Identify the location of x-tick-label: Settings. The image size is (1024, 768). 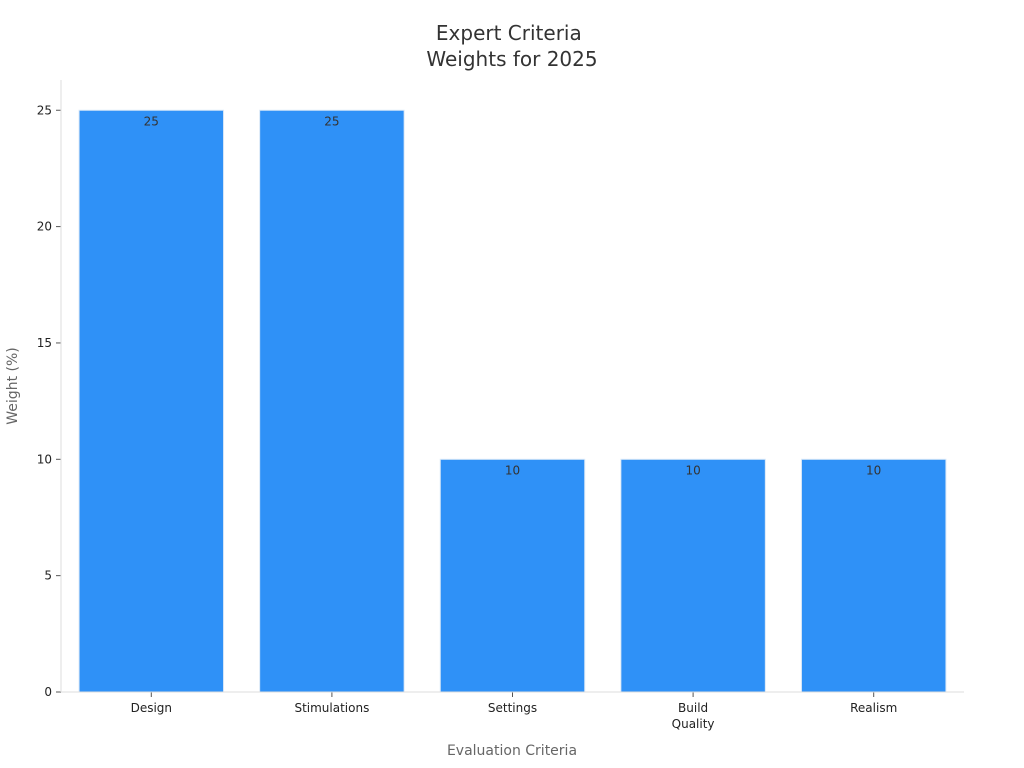
(512, 708).